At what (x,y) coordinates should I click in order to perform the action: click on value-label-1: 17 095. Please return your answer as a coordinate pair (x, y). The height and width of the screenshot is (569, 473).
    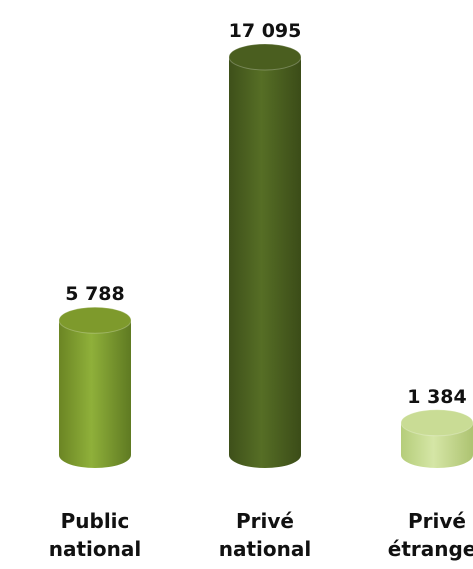
    Looking at the image, I should click on (265, 31).